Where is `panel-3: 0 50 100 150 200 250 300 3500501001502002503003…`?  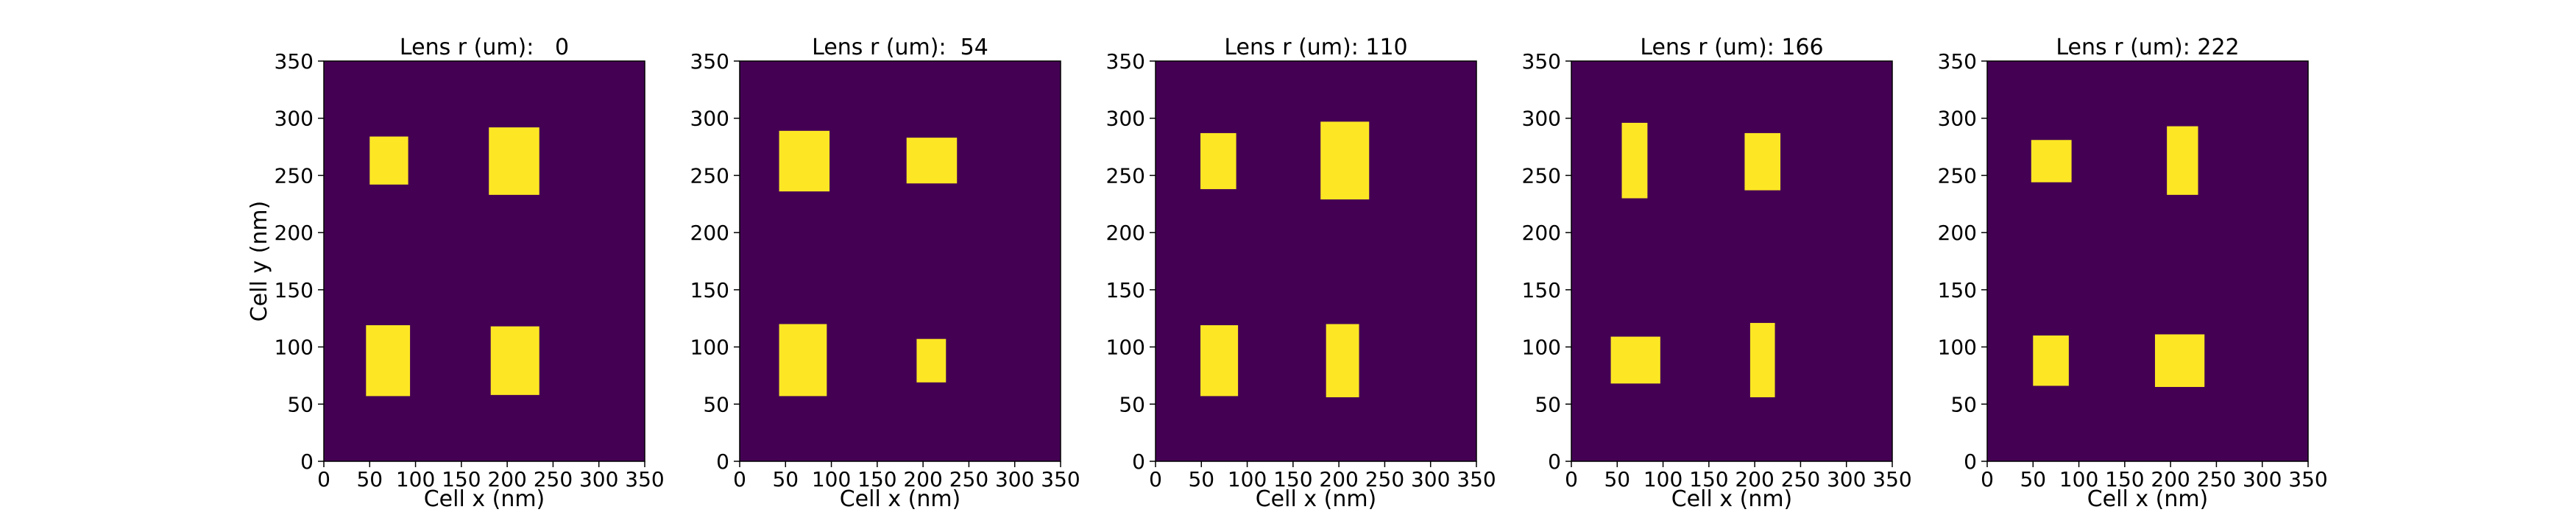
panel-3: 0 50 100 150 200 250 300 3500501001502002503003… is located at coordinates (1301, 274).